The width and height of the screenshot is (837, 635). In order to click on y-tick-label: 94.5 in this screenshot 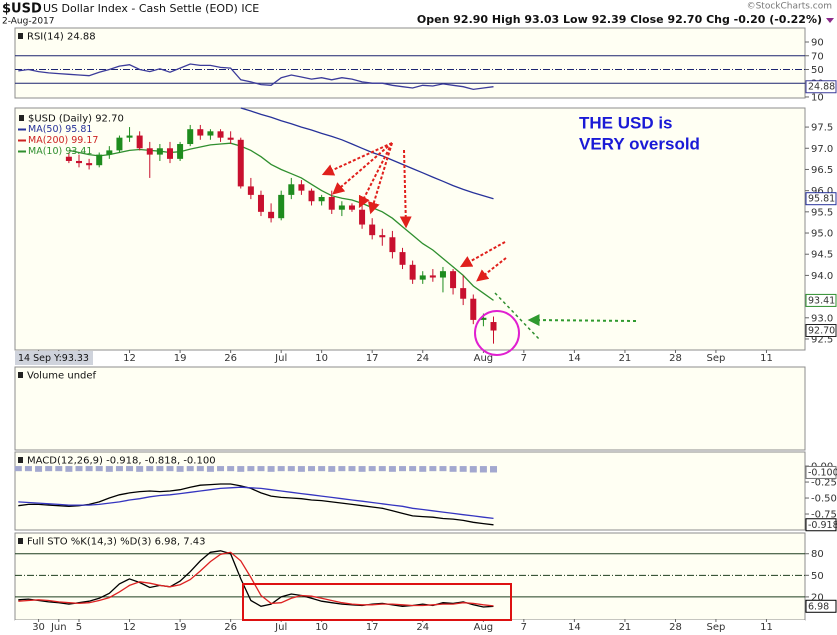, I will do `click(822, 255)`.